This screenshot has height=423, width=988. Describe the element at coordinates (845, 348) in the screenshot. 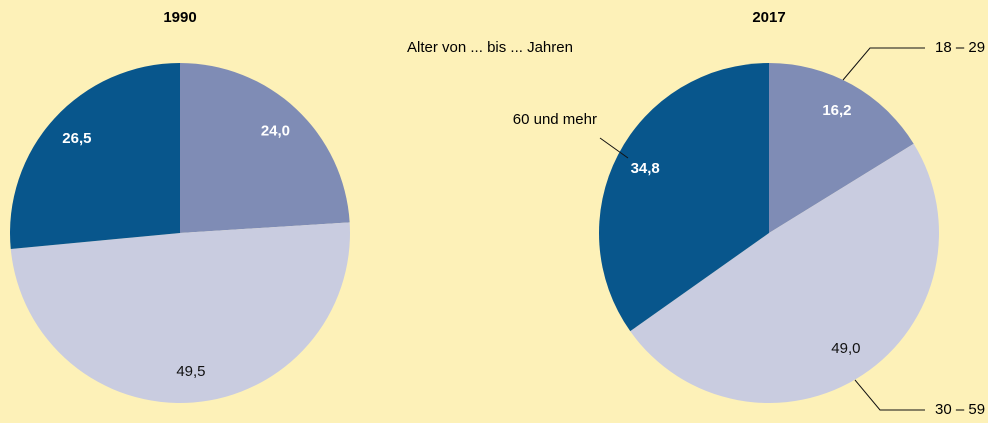

I see `value-label: 49,0` at that location.